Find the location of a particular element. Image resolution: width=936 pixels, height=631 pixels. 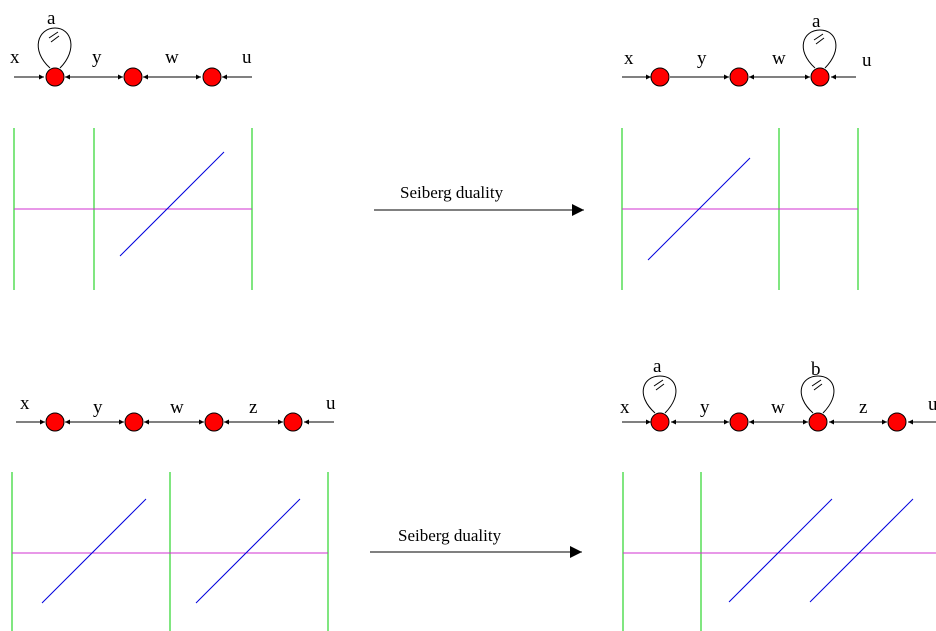

quiver-top-right: x y w u a is located at coordinates (747, 49).